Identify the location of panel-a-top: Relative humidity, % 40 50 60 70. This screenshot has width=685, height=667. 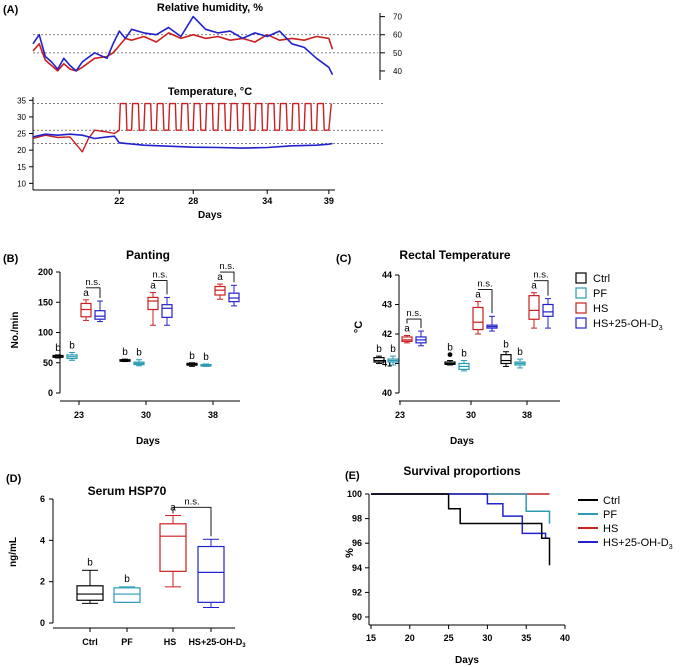
(217, 41).